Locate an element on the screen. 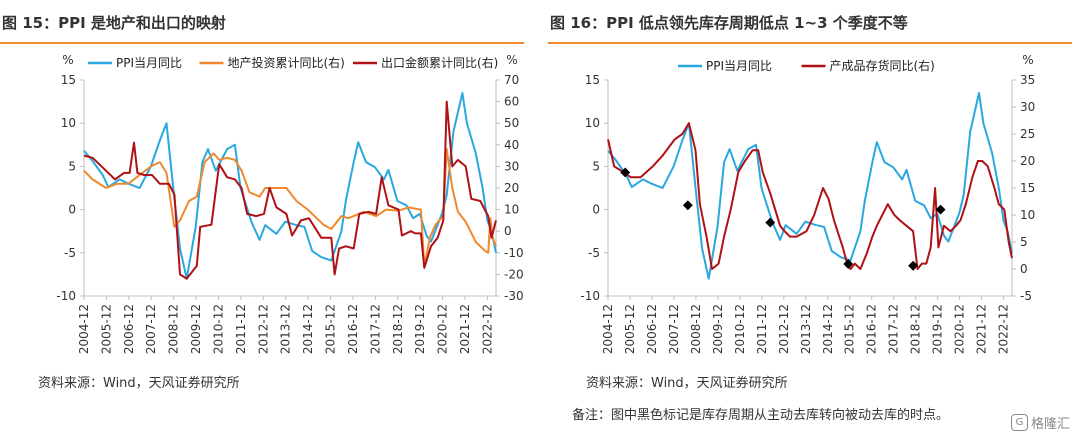 The width and height of the screenshot is (1080, 438). figure-16-title-rule is located at coordinates (810, 43).